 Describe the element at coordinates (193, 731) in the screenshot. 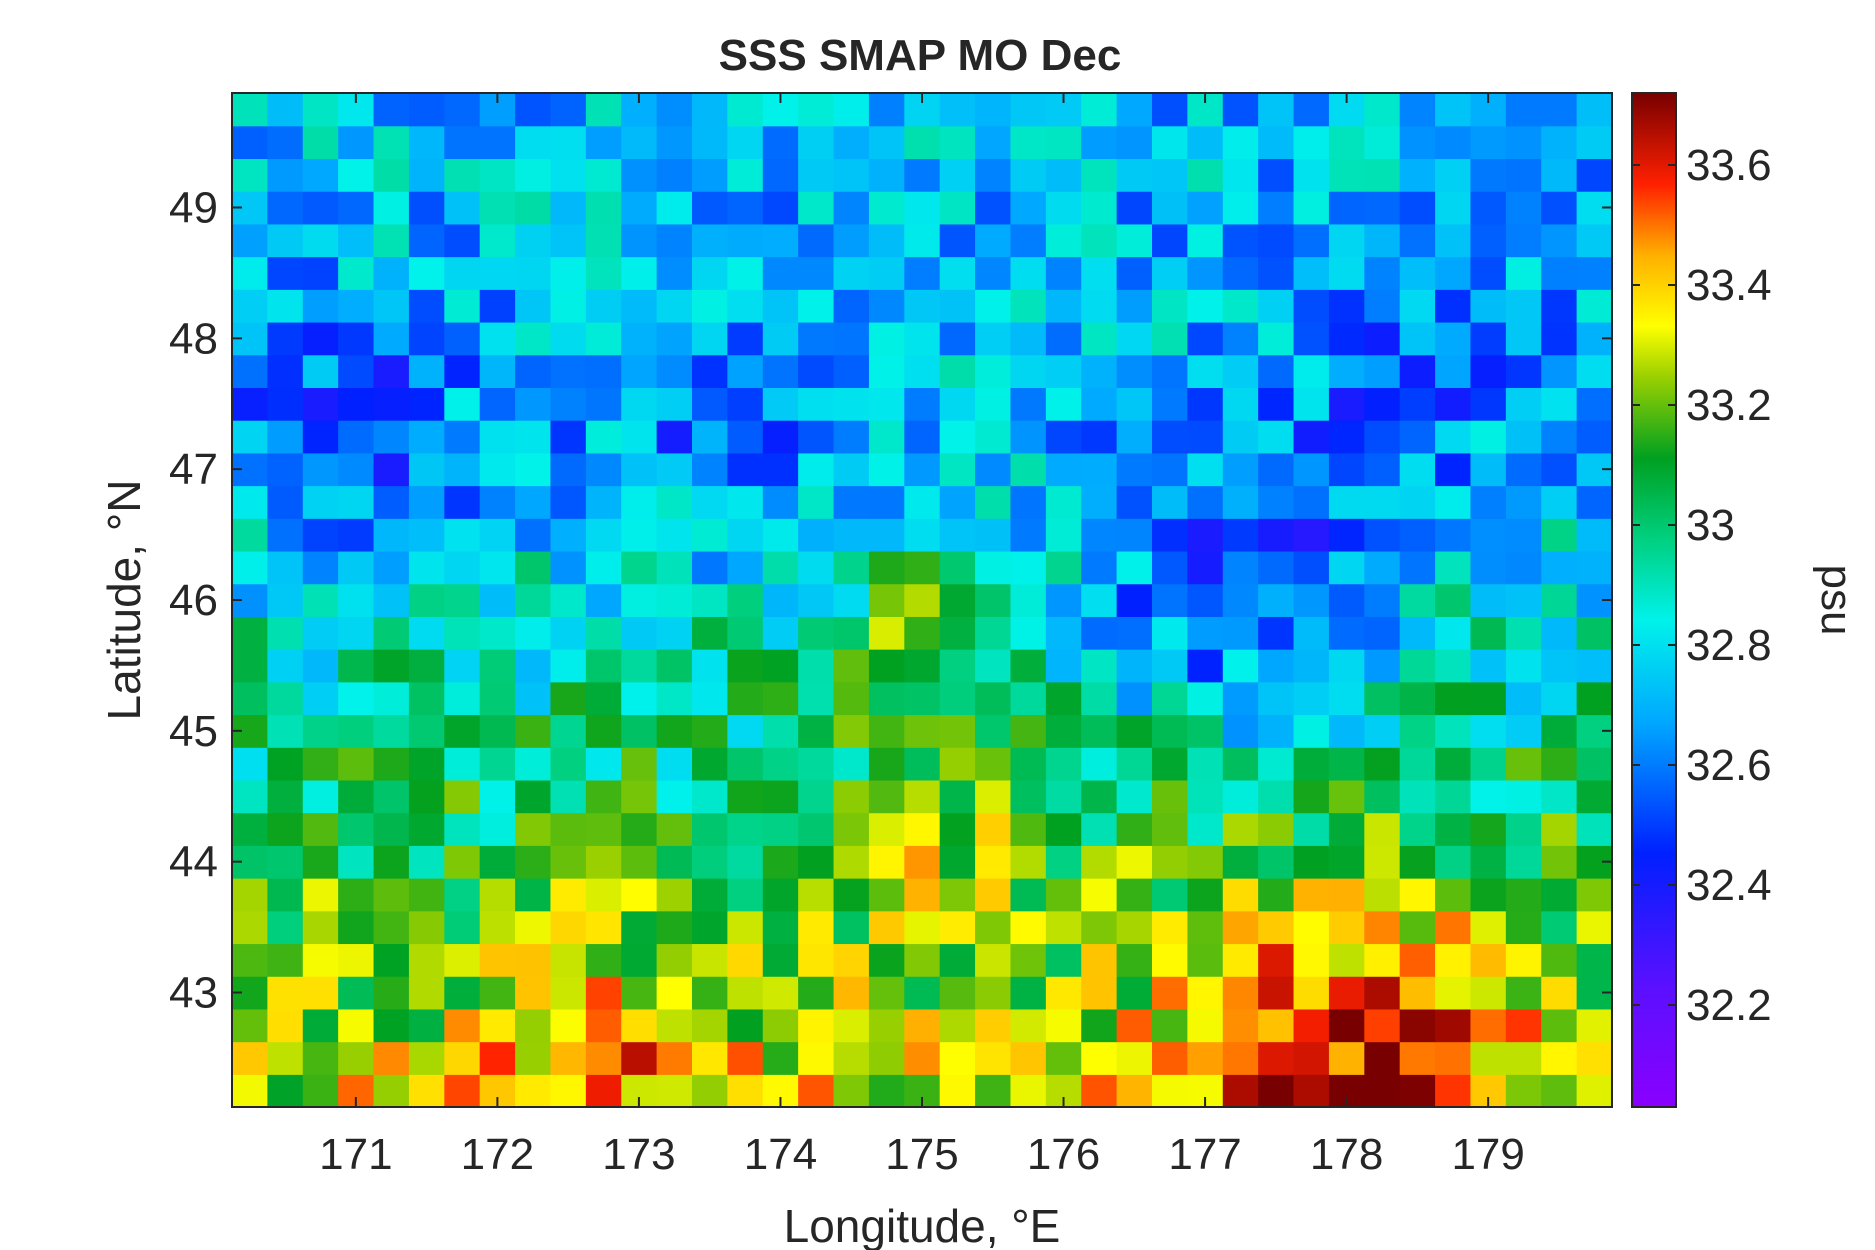

I see `y-tick-label: 45` at that location.